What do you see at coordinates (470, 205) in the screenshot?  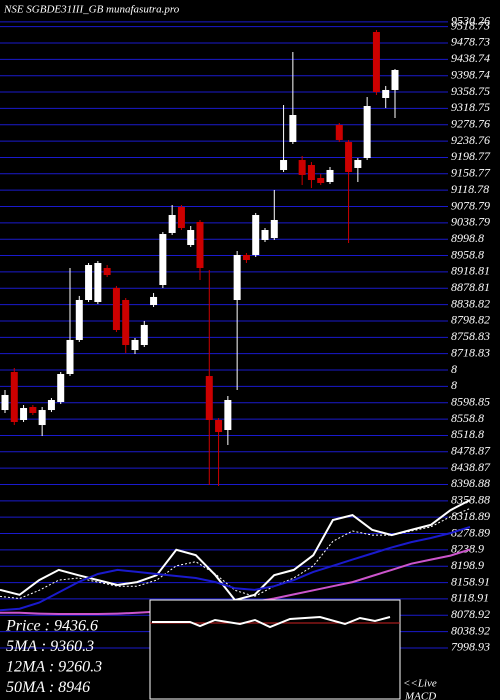 I see `y-tick-label: 9078.79` at bounding box center [470, 205].